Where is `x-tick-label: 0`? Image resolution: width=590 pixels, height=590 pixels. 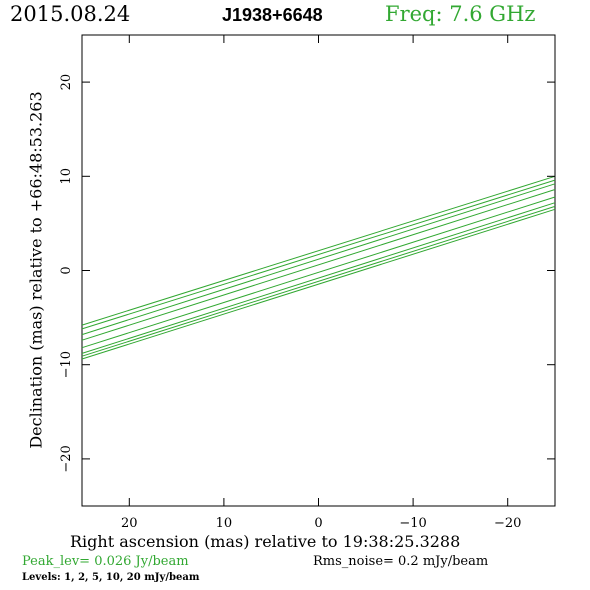 x-tick-label: 0 is located at coordinates (318, 523).